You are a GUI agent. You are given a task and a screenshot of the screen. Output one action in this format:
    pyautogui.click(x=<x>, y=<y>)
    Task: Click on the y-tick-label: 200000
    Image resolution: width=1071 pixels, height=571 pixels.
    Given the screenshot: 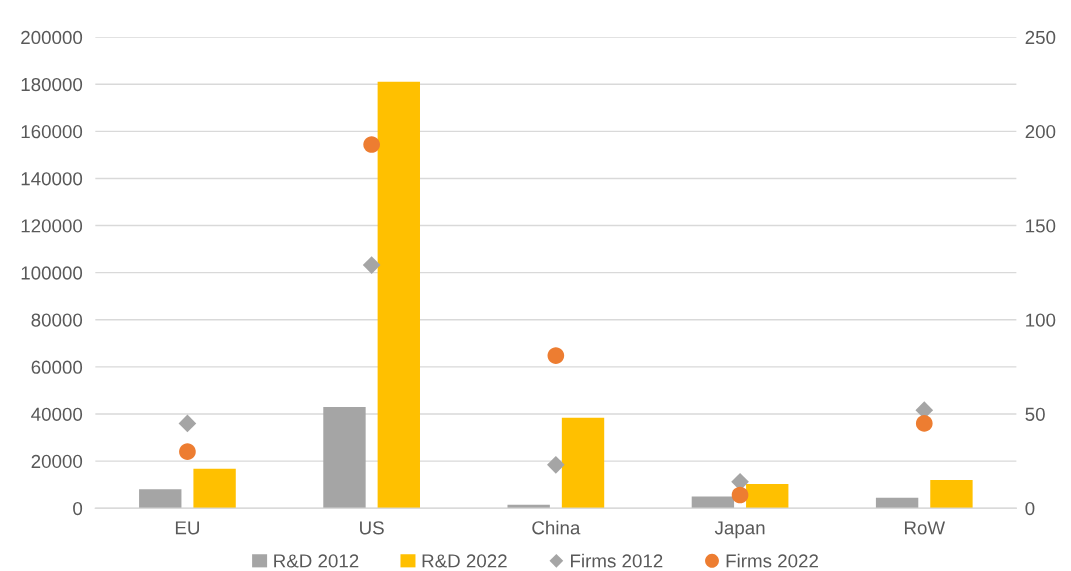 What is the action you would take?
    pyautogui.click(x=52, y=37)
    